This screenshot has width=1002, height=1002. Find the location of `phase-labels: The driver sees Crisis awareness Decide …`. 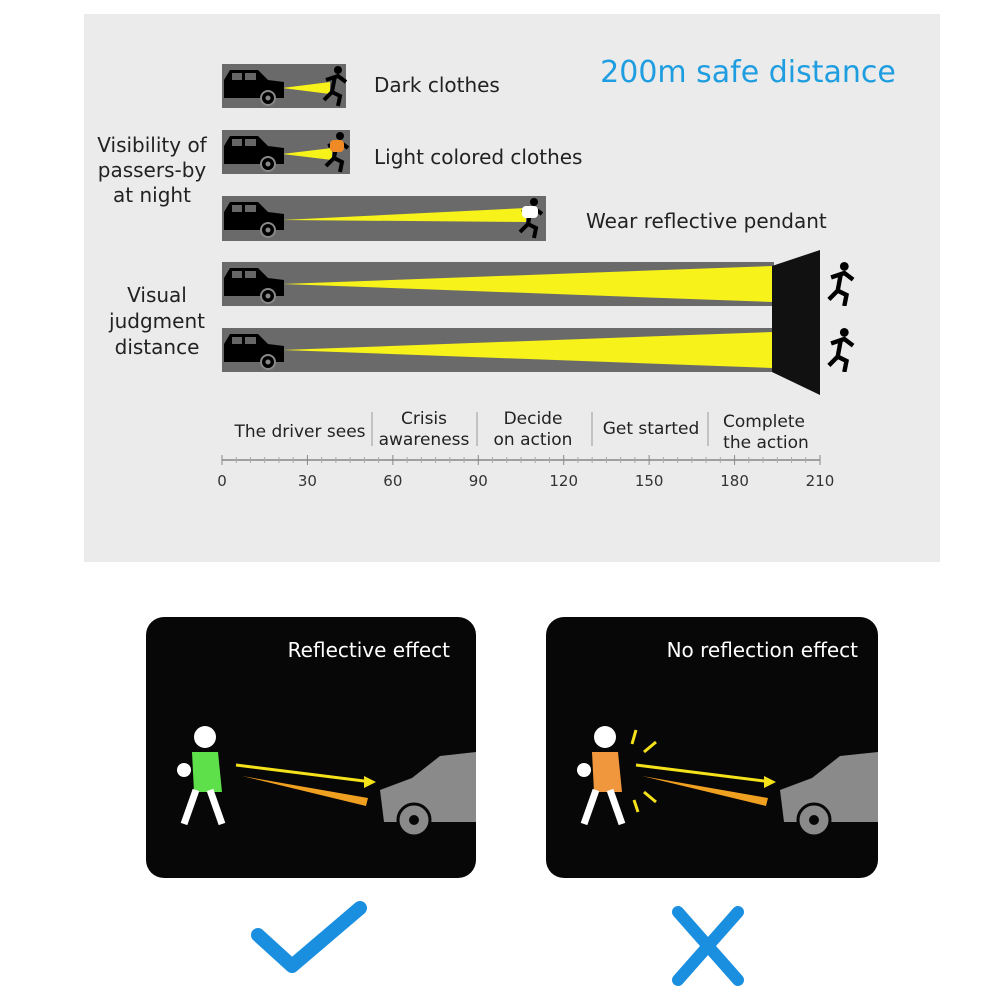

phase-labels: The driver sees Crisis awareness Decide … is located at coordinates (520, 431).